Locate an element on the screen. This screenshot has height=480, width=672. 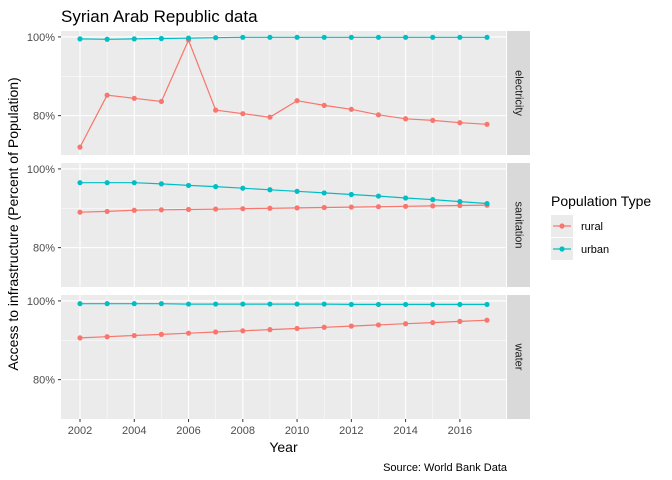
x-tick-label: 2006 is located at coordinates (188, 431).